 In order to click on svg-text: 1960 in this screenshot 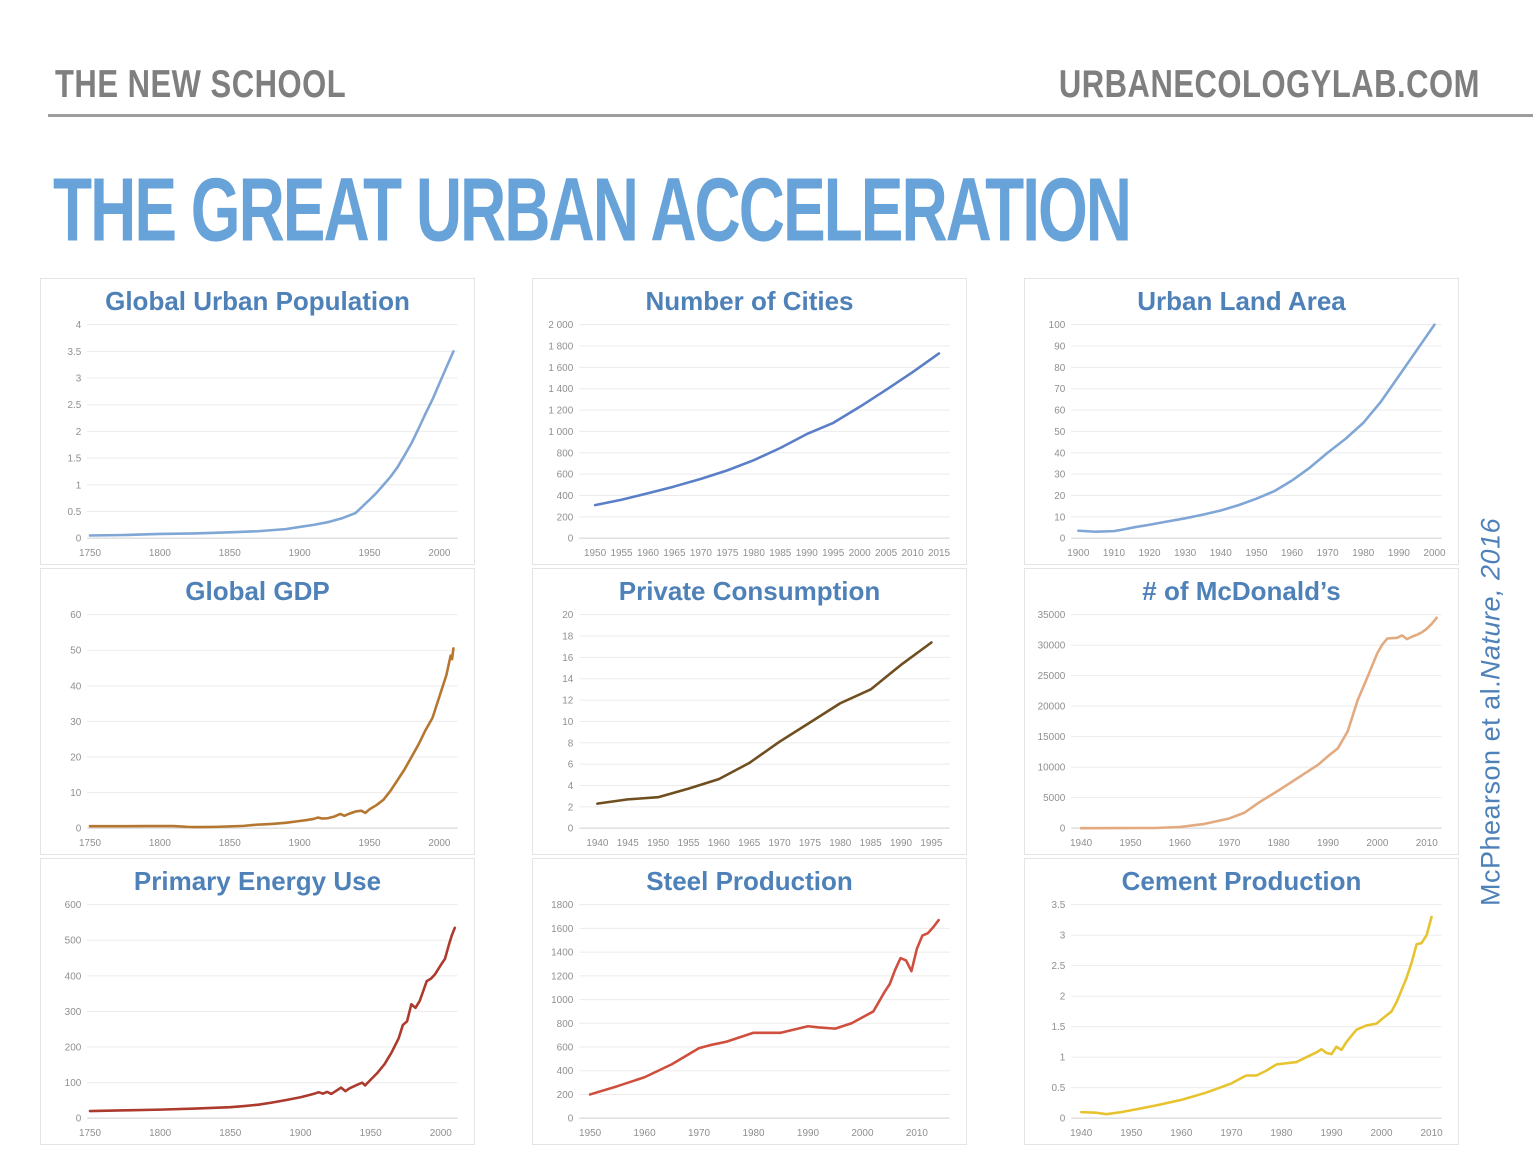, I will do `click(1292, 553)`.